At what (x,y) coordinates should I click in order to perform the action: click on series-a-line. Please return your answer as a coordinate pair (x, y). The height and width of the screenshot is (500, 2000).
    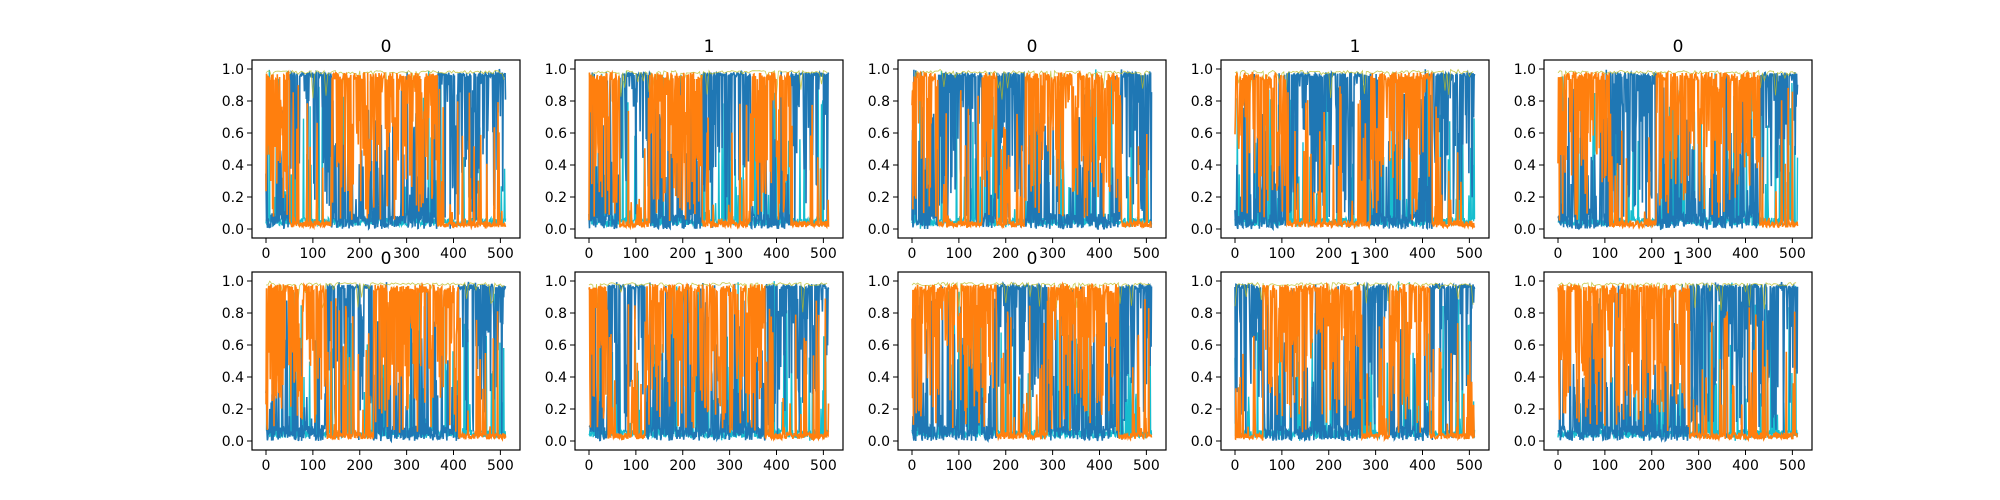
    Looking at the image, I should click on (386, 149).